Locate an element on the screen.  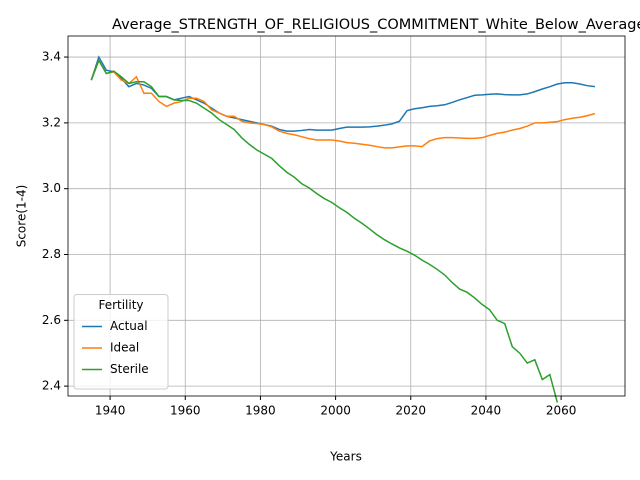
y-tick-label: 2.6 is located at coordinates (51, 320).